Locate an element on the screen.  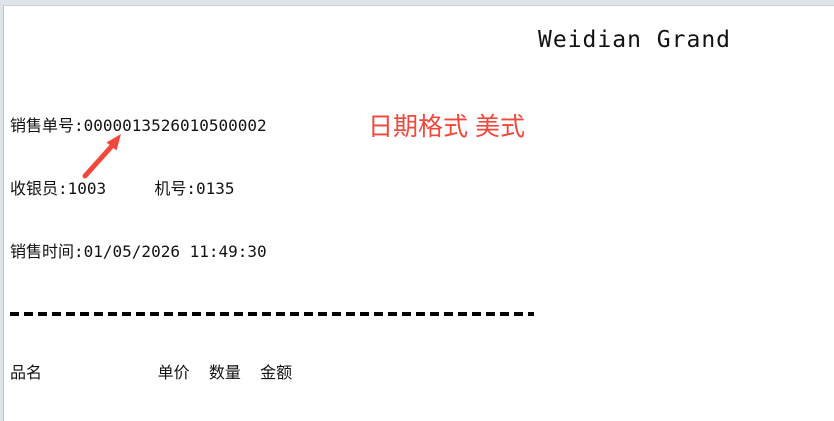
receipt-sale-no: 销售单号:0000013526010500002 is located at coordinates (138, 125).